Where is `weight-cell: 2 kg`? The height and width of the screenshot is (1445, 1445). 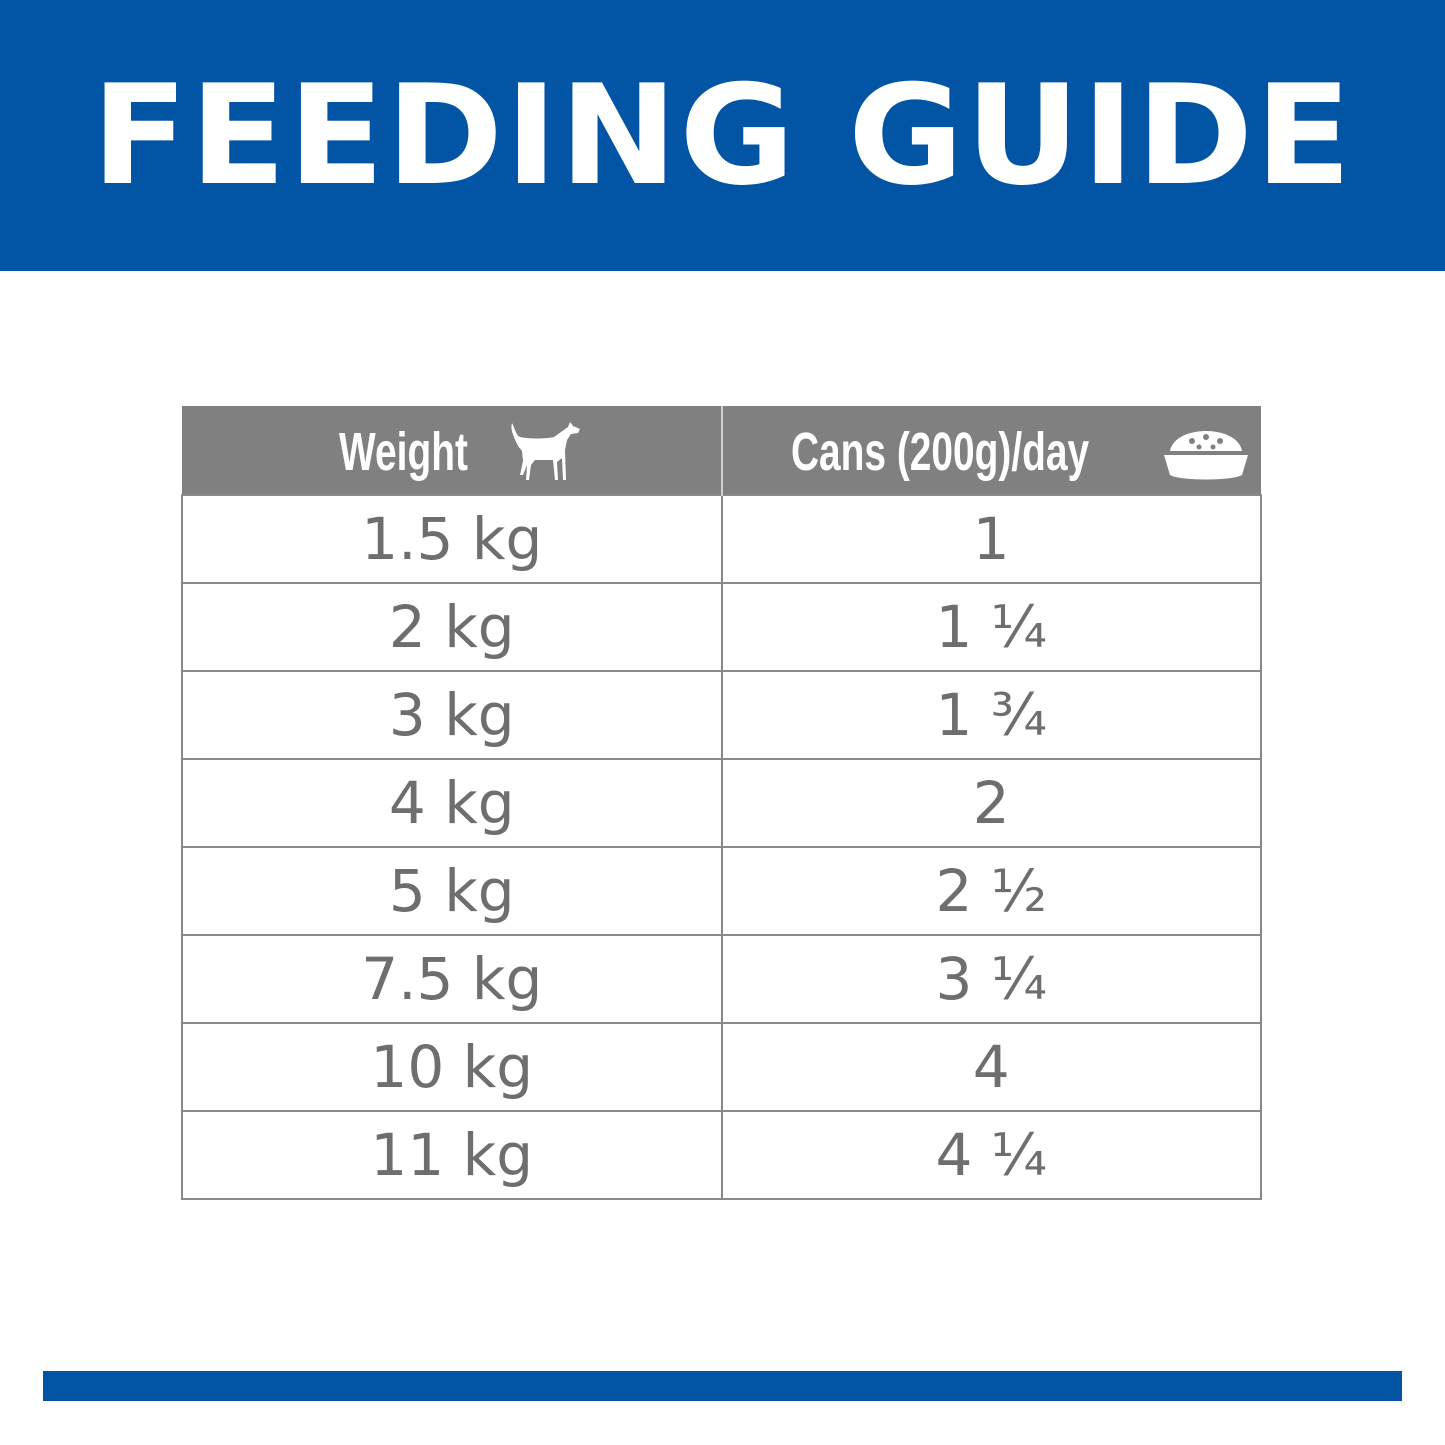
weight-cell: 2 kg is located at coordinates (452, 627).